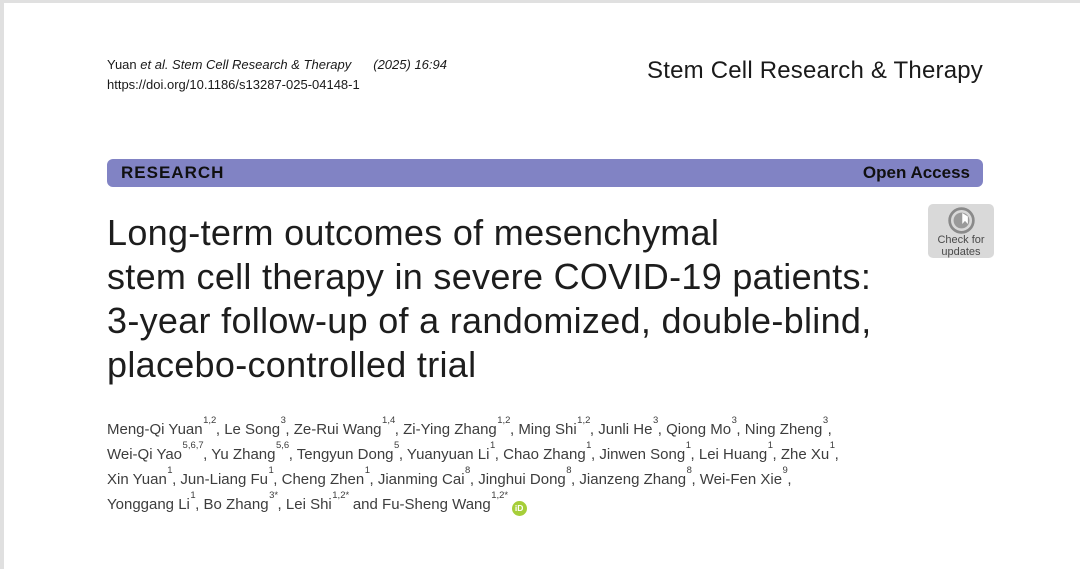 The image size is (1080, 569). I want to click on research-label: RESEARCH, so click(173, 172).